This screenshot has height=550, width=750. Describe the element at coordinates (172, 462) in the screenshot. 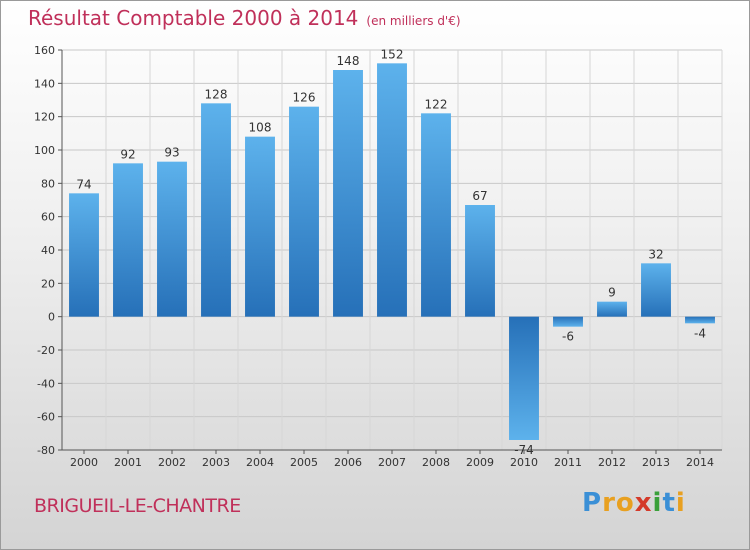

I see `x-tick-label: 2002` at that location.